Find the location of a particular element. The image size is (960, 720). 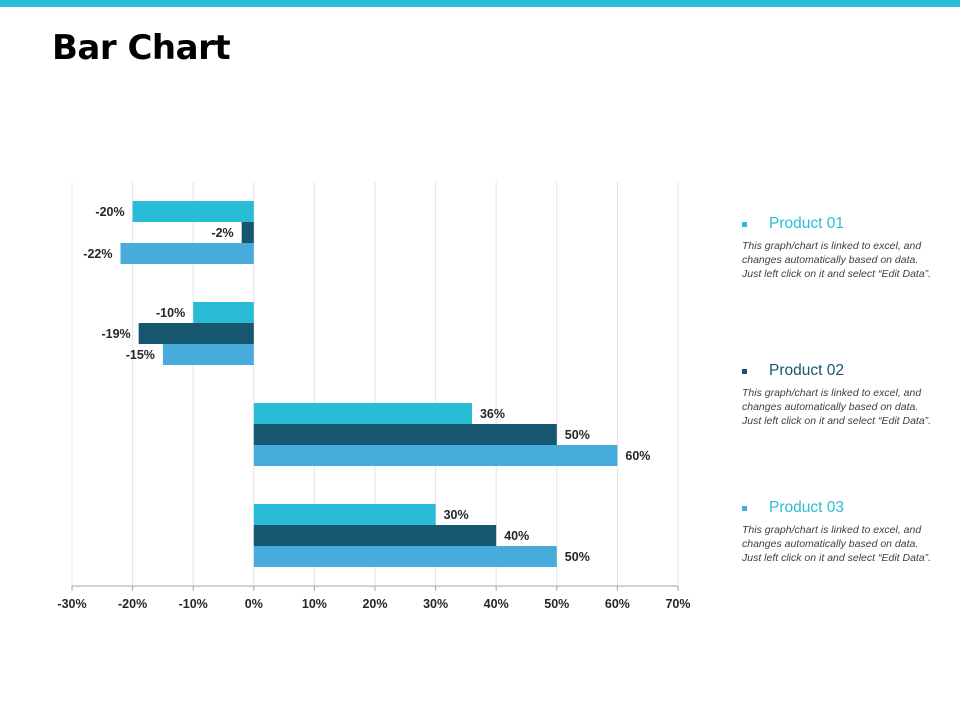

x-tick-label-neg10: -10% is located at coordinates (193, 604).